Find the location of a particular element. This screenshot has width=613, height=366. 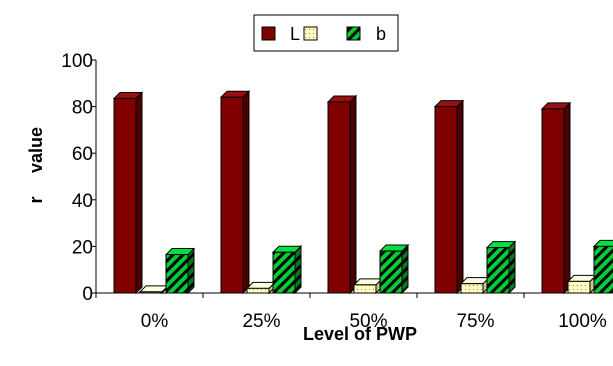

bar-1-100% is located at coordinates (556, 198).